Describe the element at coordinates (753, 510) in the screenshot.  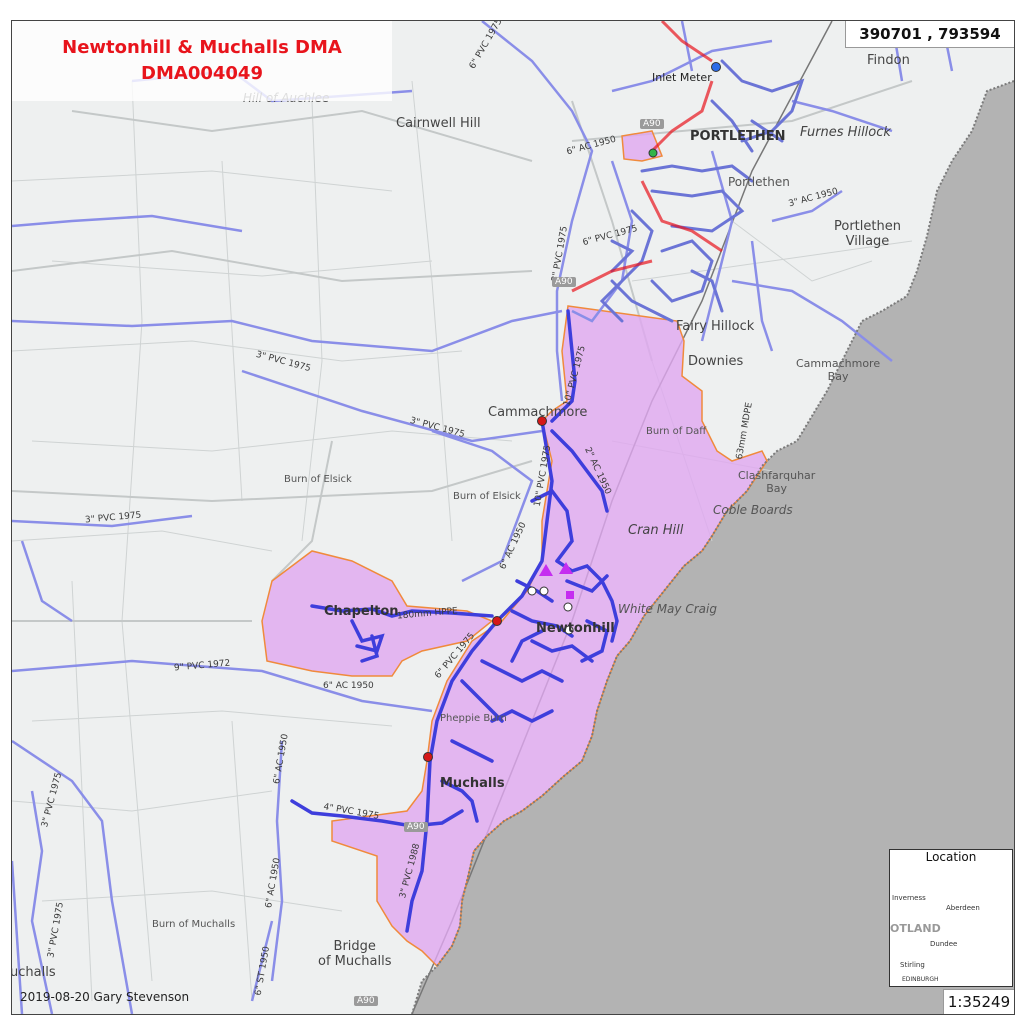
I see `label-coble-boards: Coble Boards` at that location.